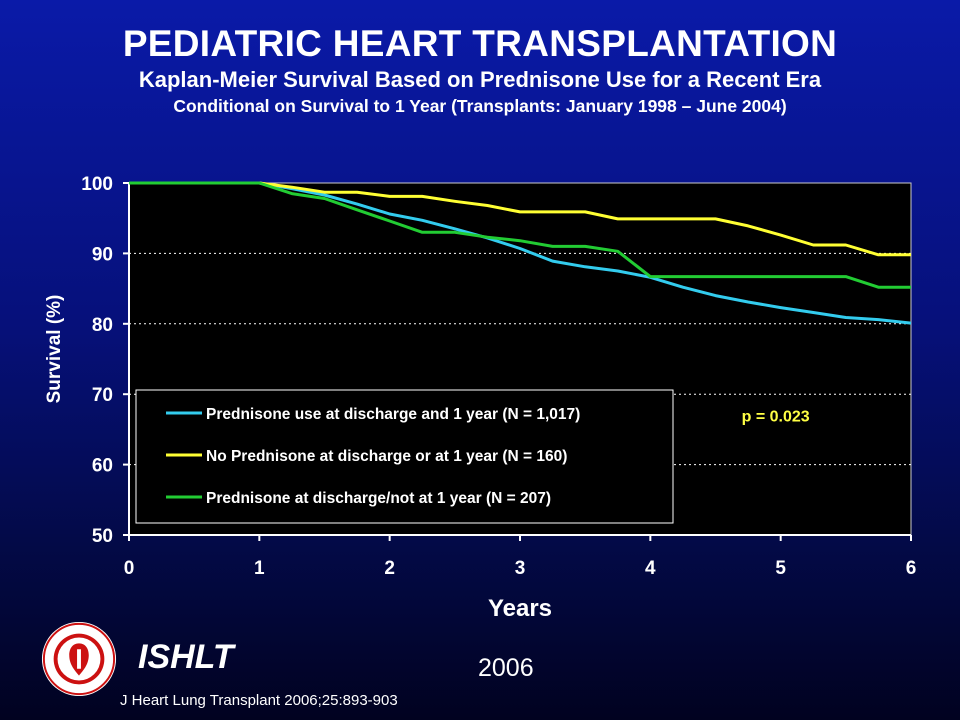 This screenshot has height=720, width=960. I want to click on year-label: 2006, so click(506, 668).